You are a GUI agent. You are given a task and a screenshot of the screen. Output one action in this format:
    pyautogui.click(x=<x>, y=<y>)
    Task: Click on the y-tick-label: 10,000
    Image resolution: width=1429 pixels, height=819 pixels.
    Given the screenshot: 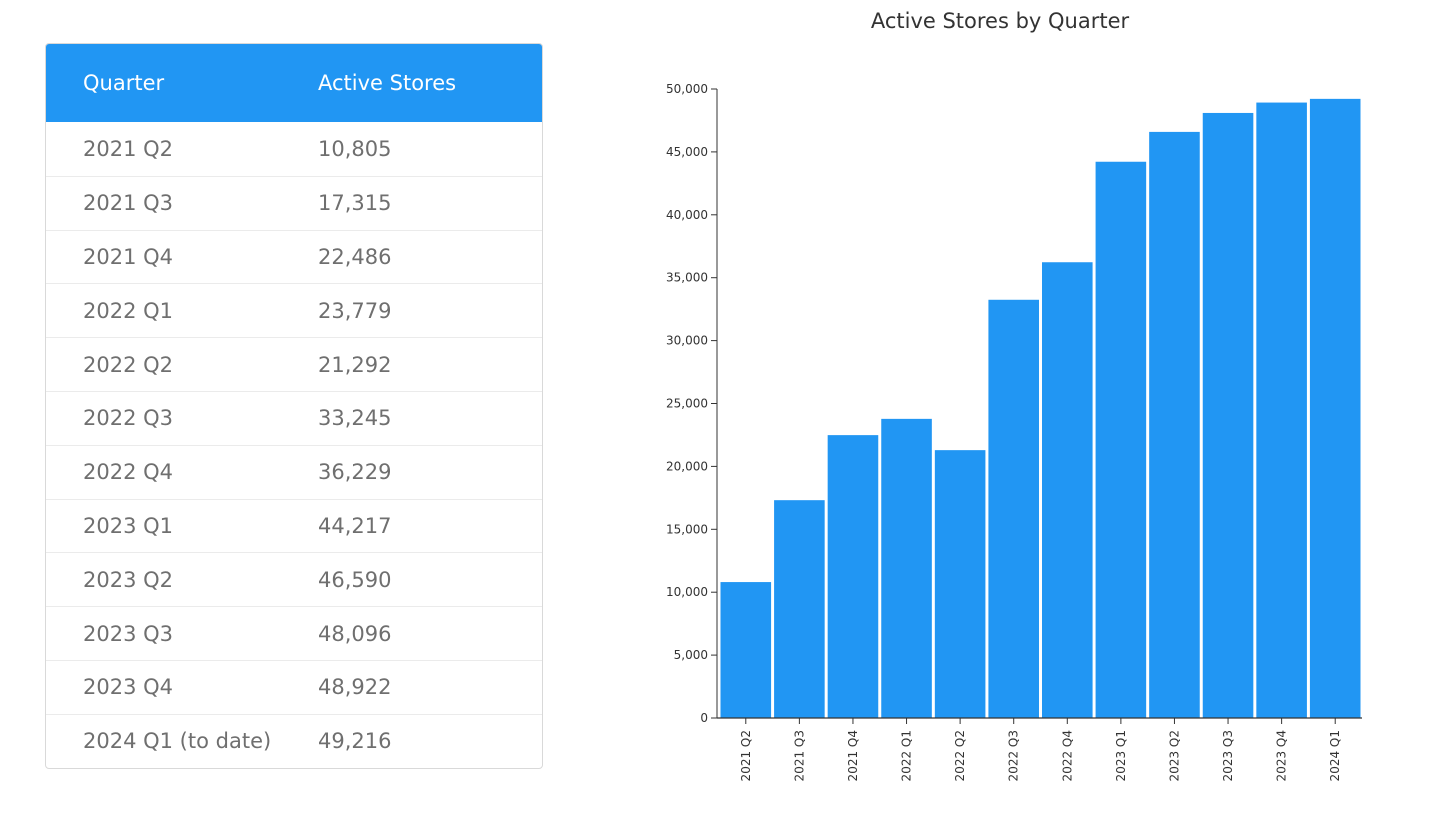 What is the action you would take?
    pyautogui.click(x=687, y=592)
    